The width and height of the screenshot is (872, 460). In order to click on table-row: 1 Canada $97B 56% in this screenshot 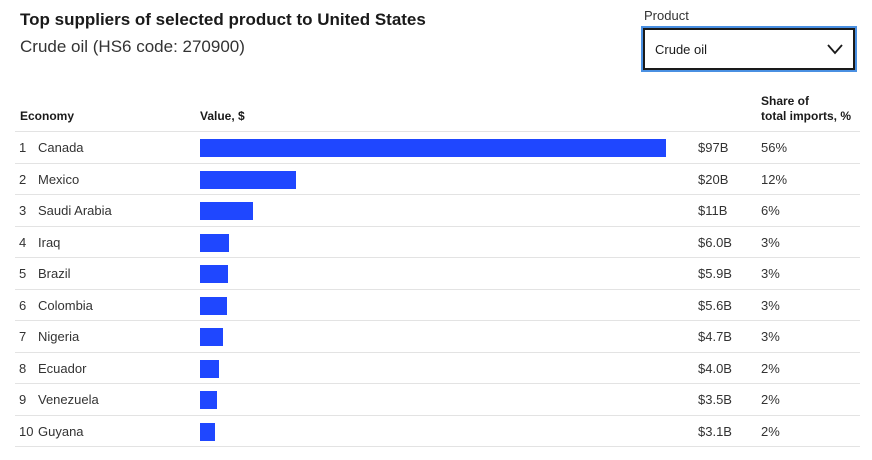, I will do `click(437, 148)`.